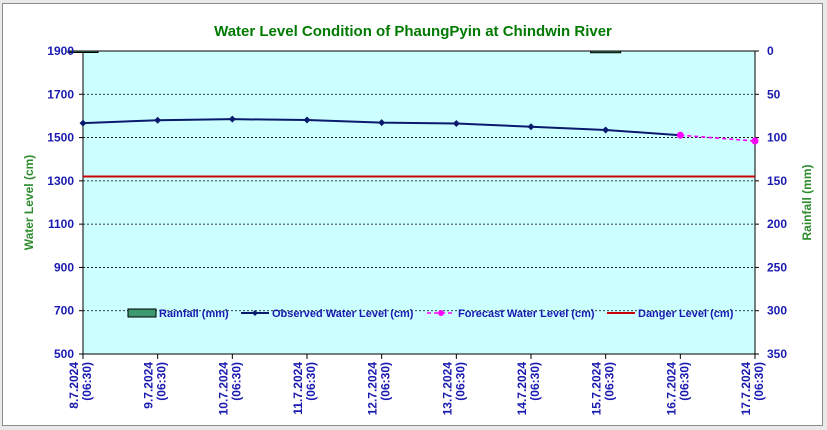 This screenshot has width=827, height=430. I want to click on x-tick-label: 8.7.2024(06:30), so click(80, 385).